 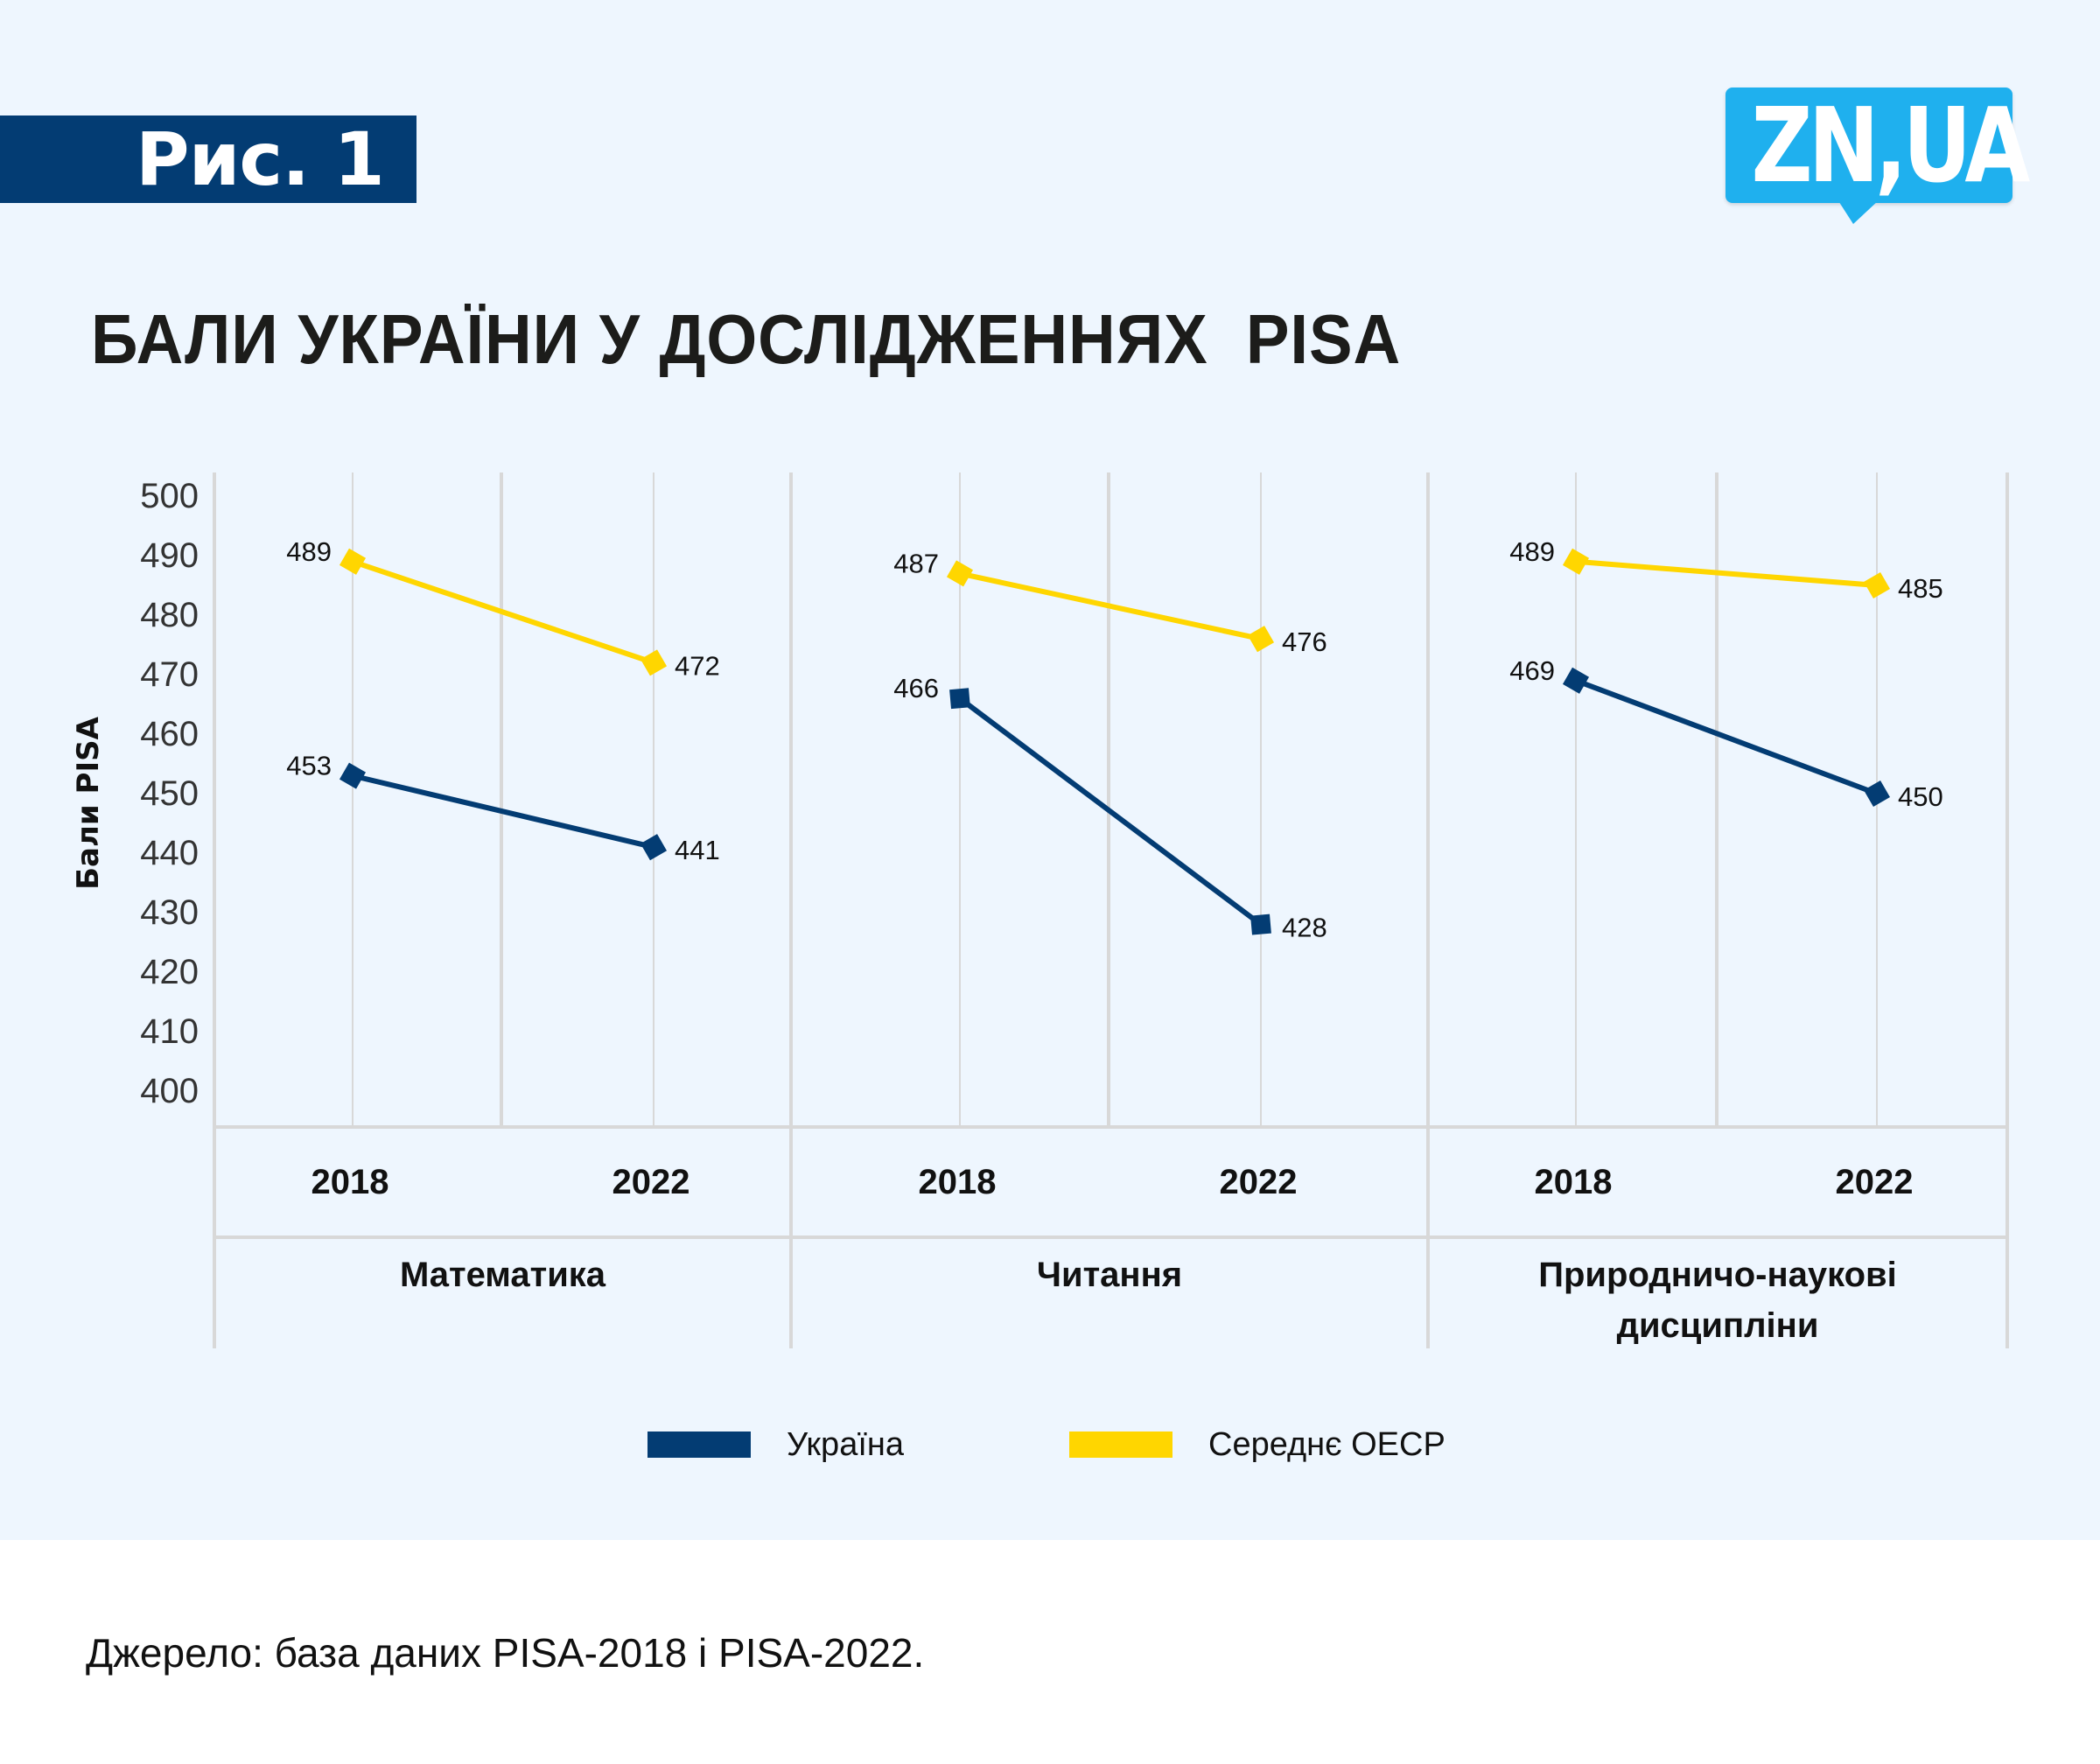 I want to click on y-tick-label: 470, so click(x=169, y=674).